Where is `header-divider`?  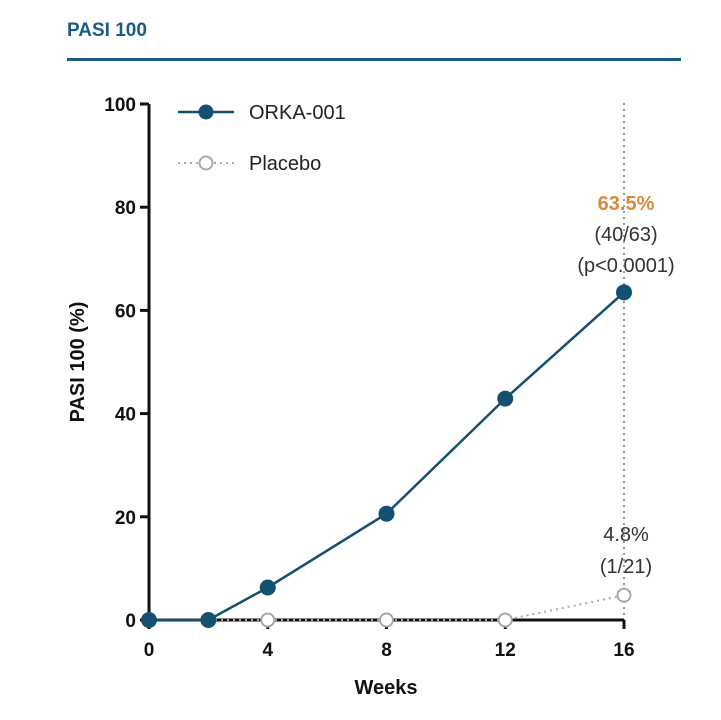 header-divider is located at coordinates (374, 59).